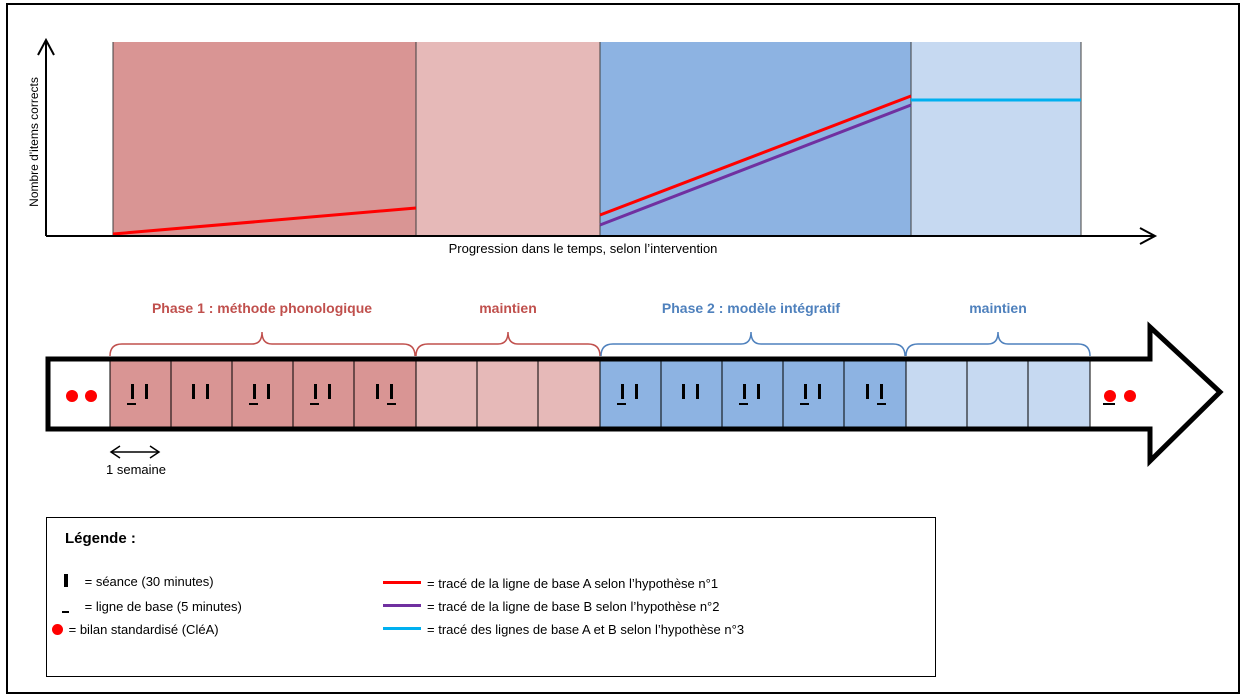 The image size is (1248, 700). Describe the element at coordinates (143, 629) in the screenshot. I see `legend-item-bilan-text: = bilan standardisé (CléA)` at that location.